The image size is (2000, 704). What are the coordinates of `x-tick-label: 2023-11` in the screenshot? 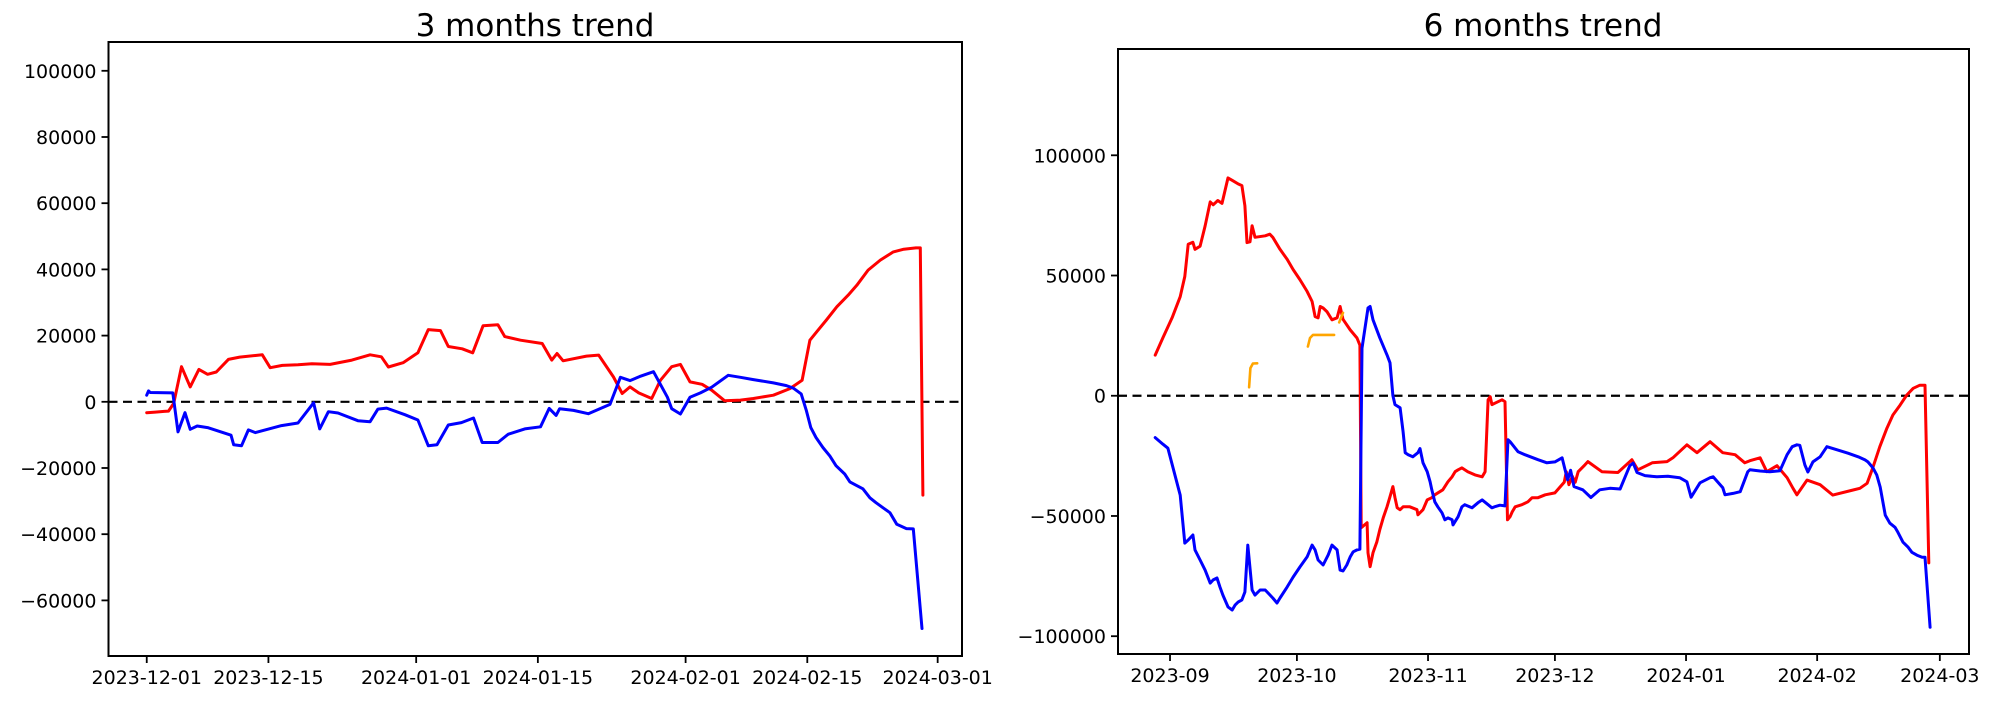 It's located at (1427, 676).